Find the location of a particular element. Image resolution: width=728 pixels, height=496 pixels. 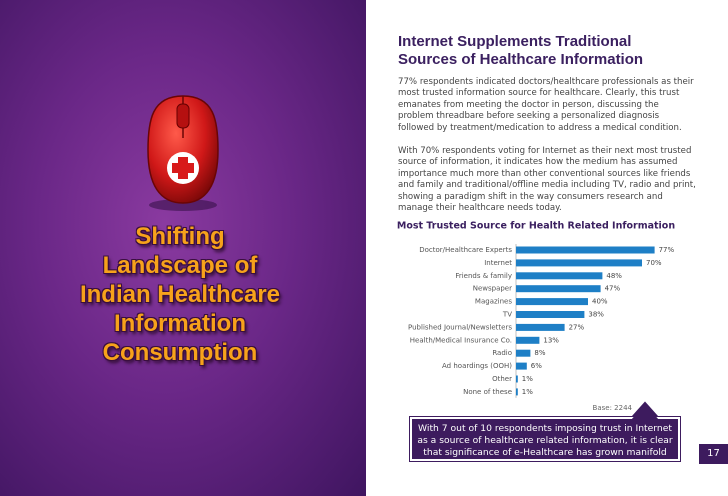

page-number: 17 is located at coordinates (713, 454).